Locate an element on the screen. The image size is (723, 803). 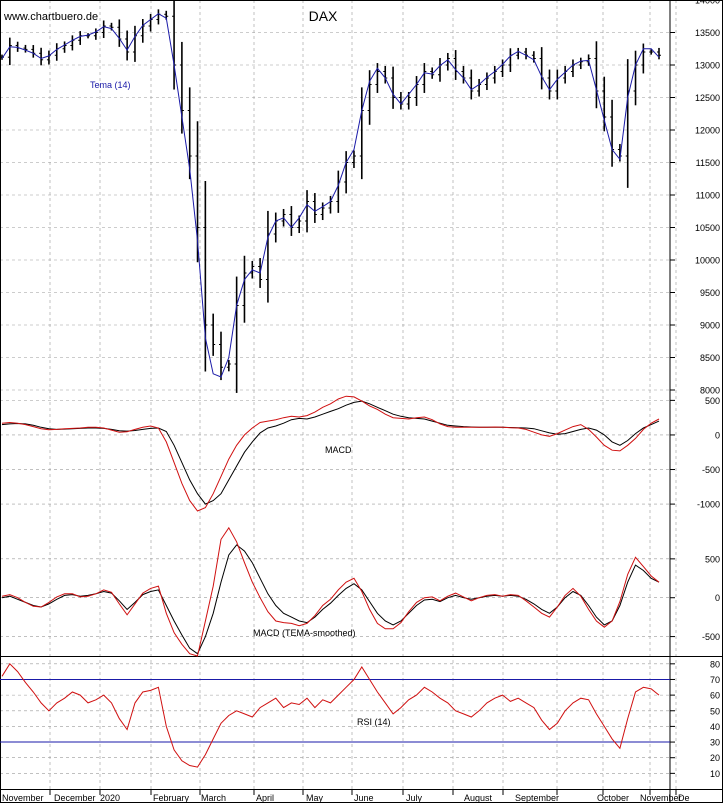
rsi-label: RSI (14) is located at coordinates (374, 722).